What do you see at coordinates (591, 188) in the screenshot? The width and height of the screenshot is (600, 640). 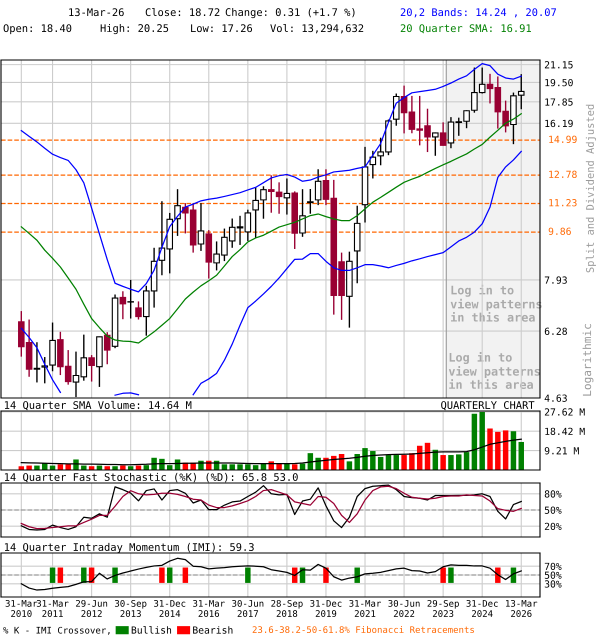 I see `y-axis-title: Split and Dividend Adjusted` at bounding box center [591, 188].